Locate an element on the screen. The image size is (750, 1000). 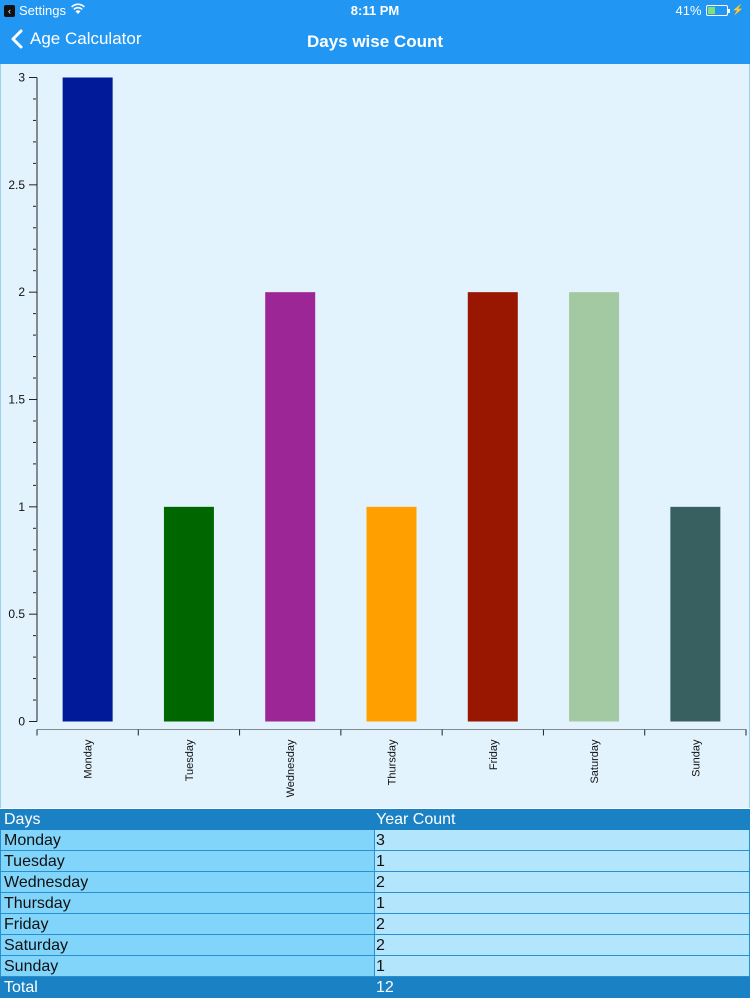
y-tick-label: 0.5 is located at coordinates (16, 614).